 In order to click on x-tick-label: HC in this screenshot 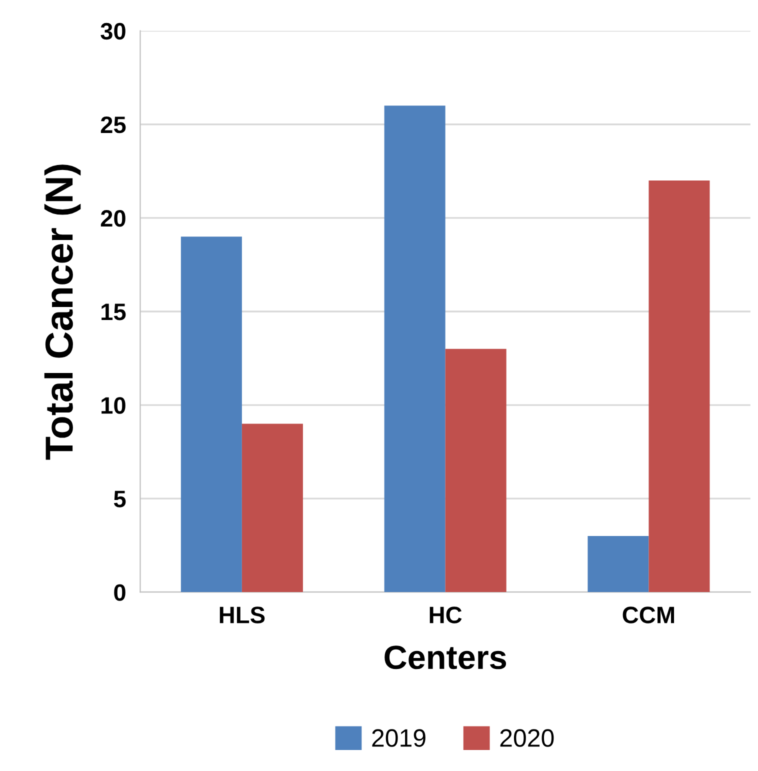, I will do `click(446, 615)`.